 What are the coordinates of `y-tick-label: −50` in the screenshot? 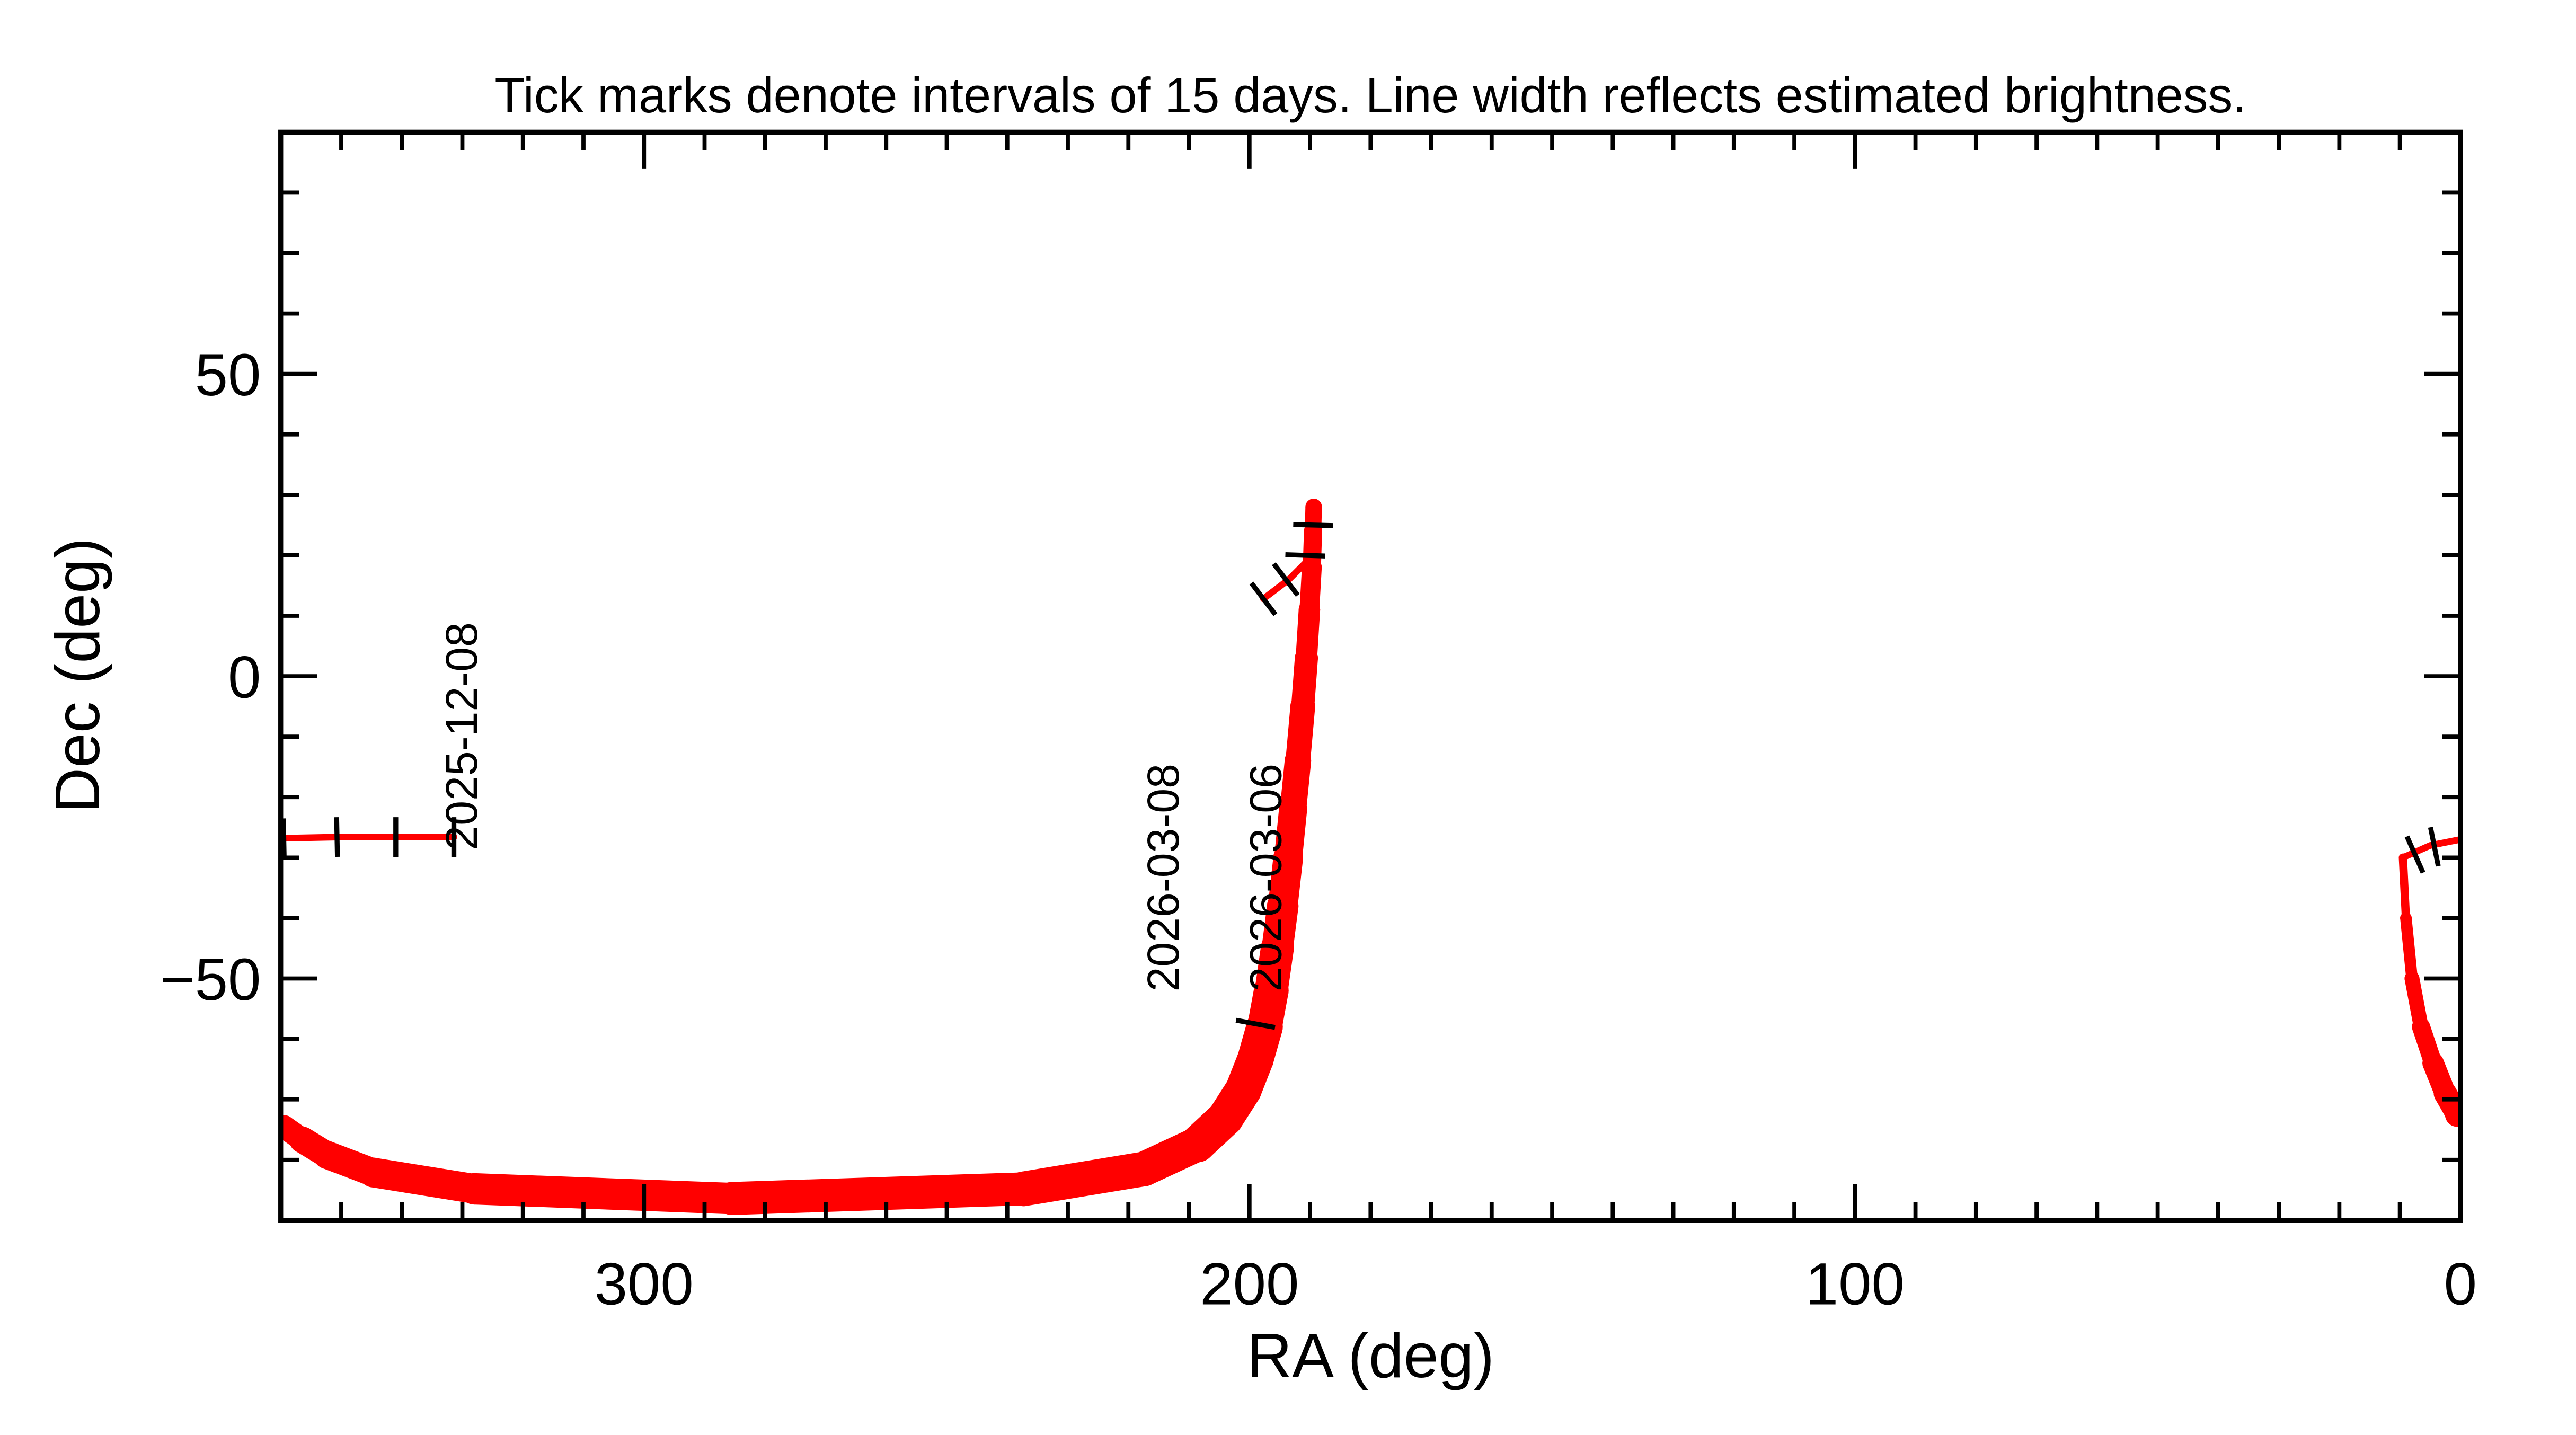 It's located at (210, 980).